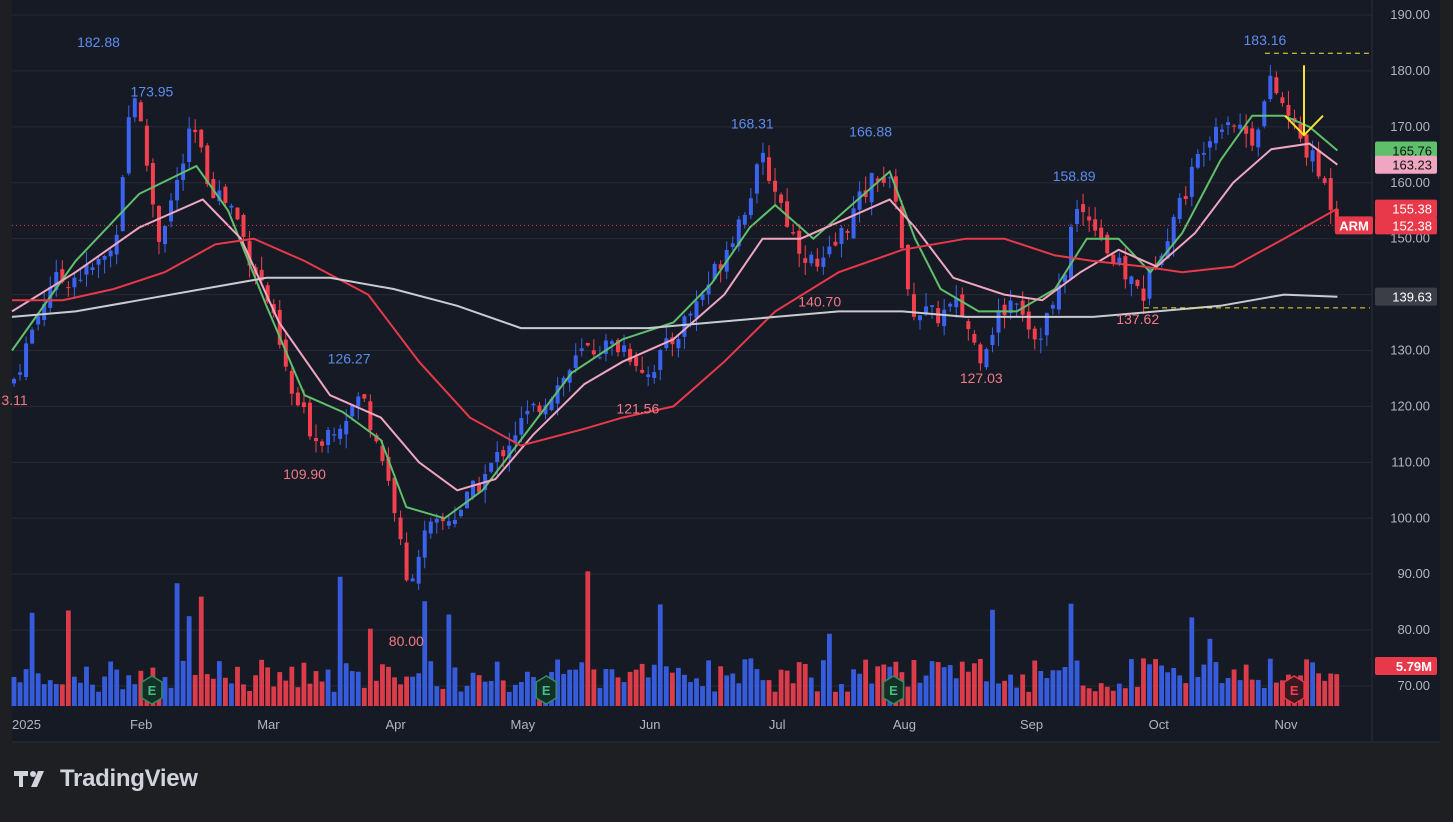 Image resolution: width=1453 pixels, height=822 pixels. Describe the element at coordinates (1413, 629) in the screenshot. I see `price-tick-label: 80.00` at that location.